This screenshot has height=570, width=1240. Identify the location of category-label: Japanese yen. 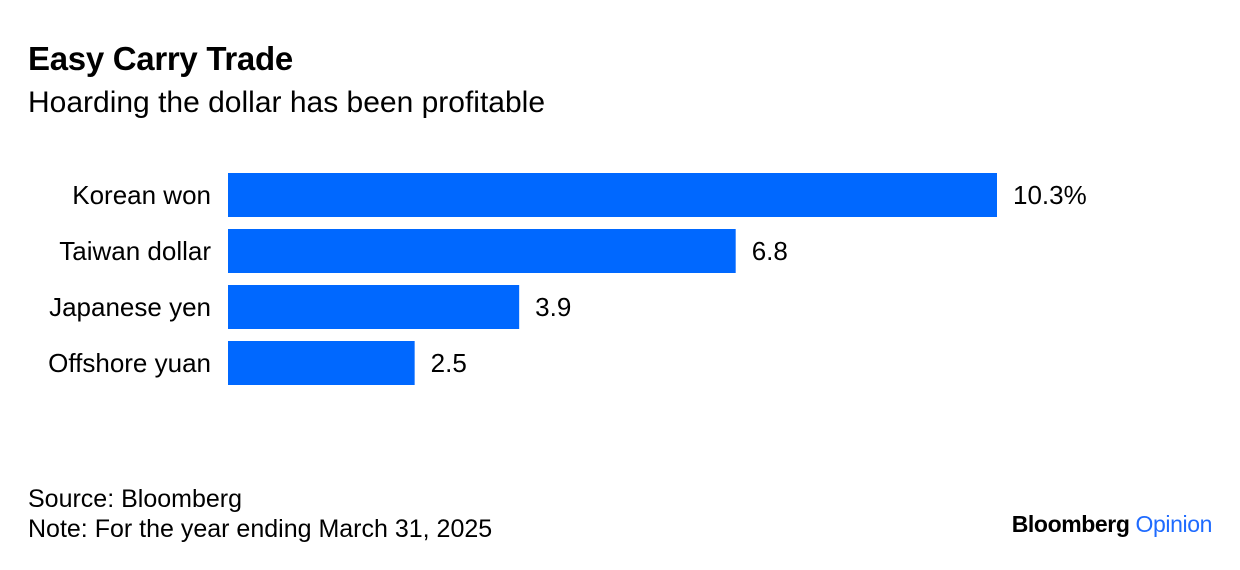
(130, 307).